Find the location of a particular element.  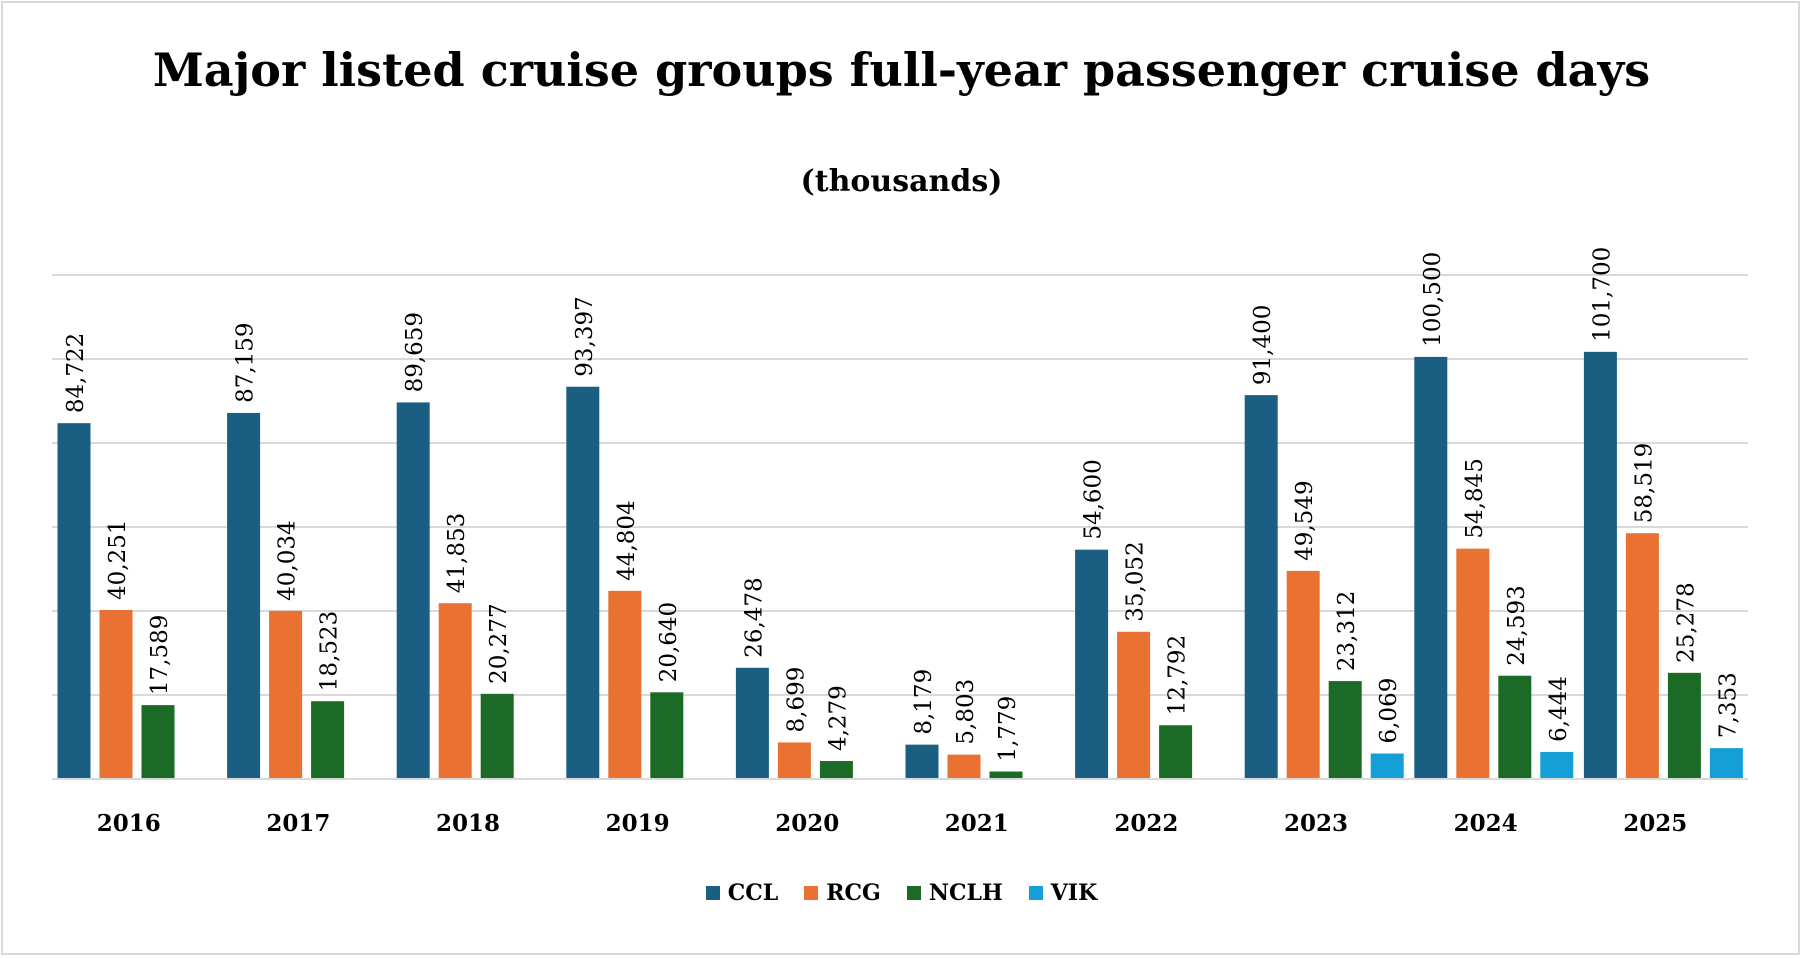

legend-item-nclh: NCLH is located at coordinates (954, 893).